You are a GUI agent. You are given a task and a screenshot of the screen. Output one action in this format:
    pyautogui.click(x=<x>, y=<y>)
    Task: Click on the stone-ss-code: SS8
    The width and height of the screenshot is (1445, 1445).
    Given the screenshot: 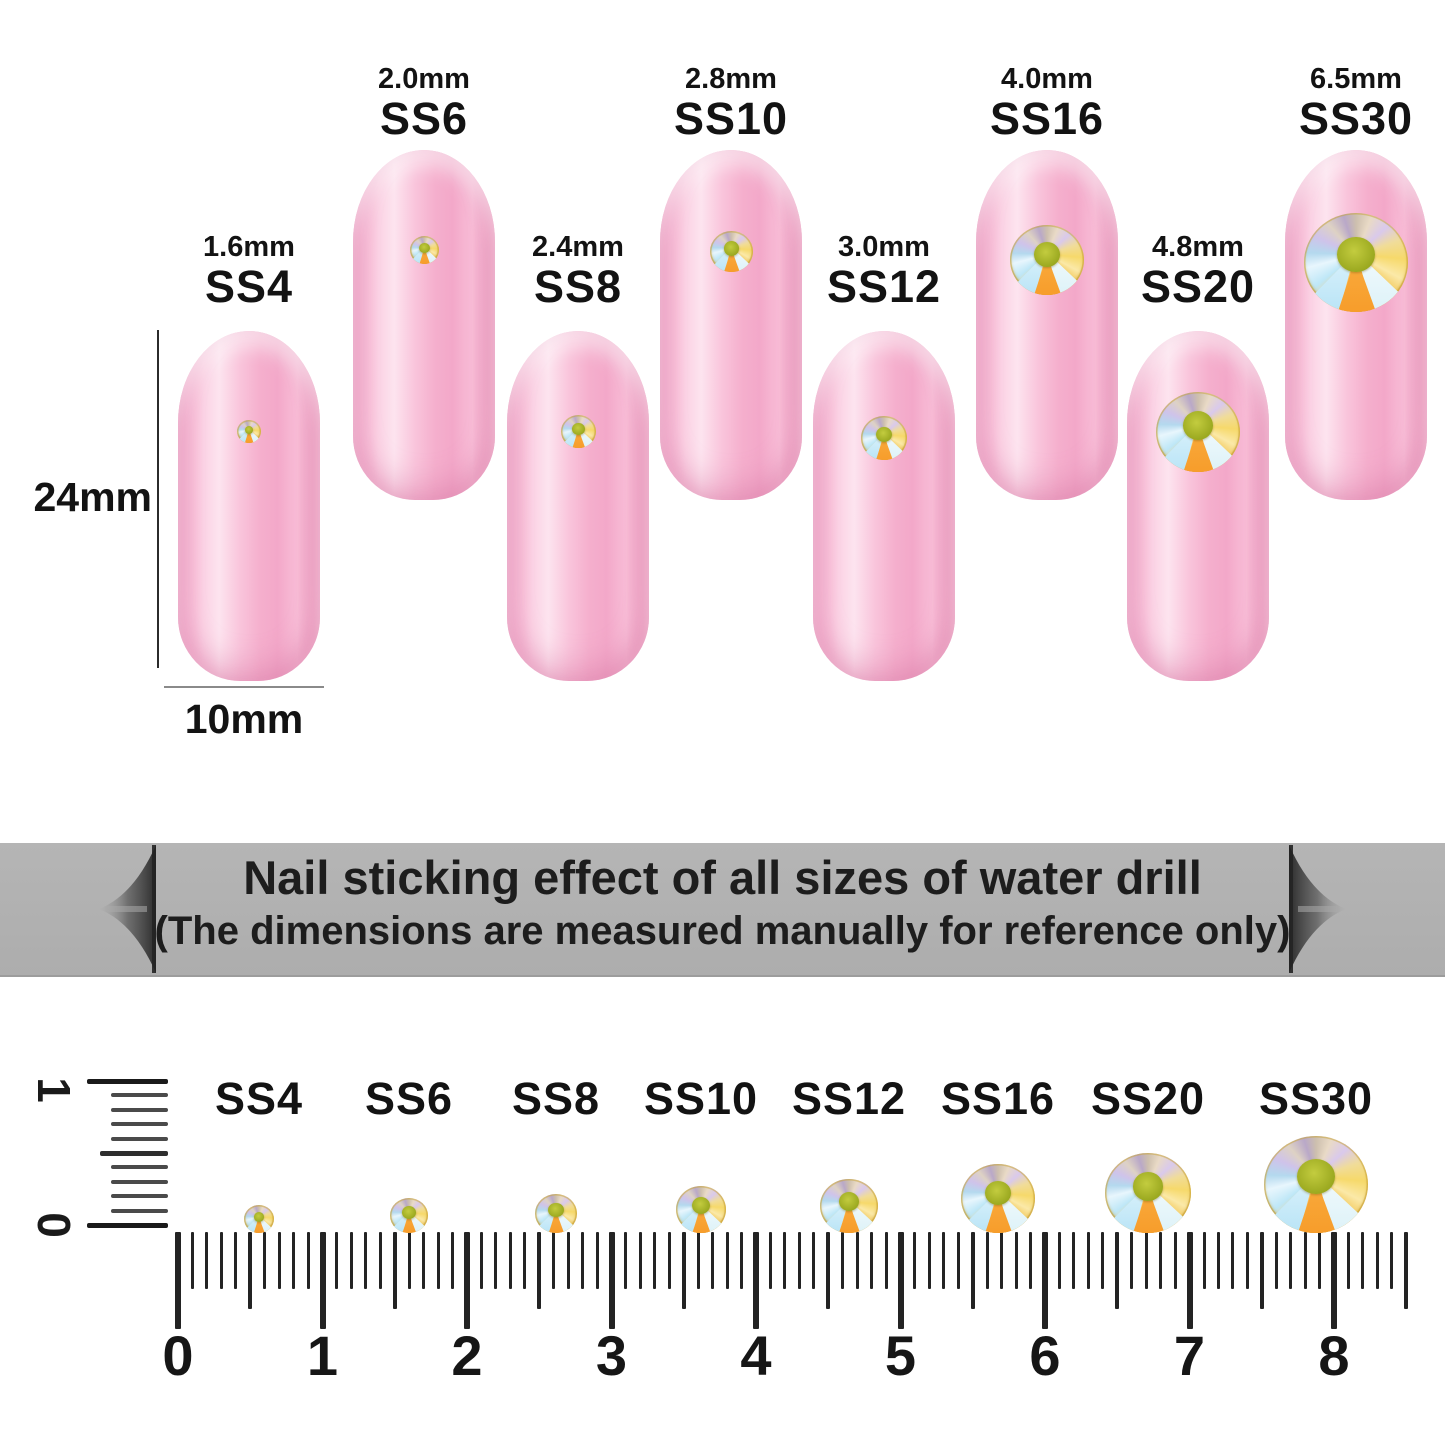 What is the action you would take?
    pyautogui.click(x=578, y=286)
    